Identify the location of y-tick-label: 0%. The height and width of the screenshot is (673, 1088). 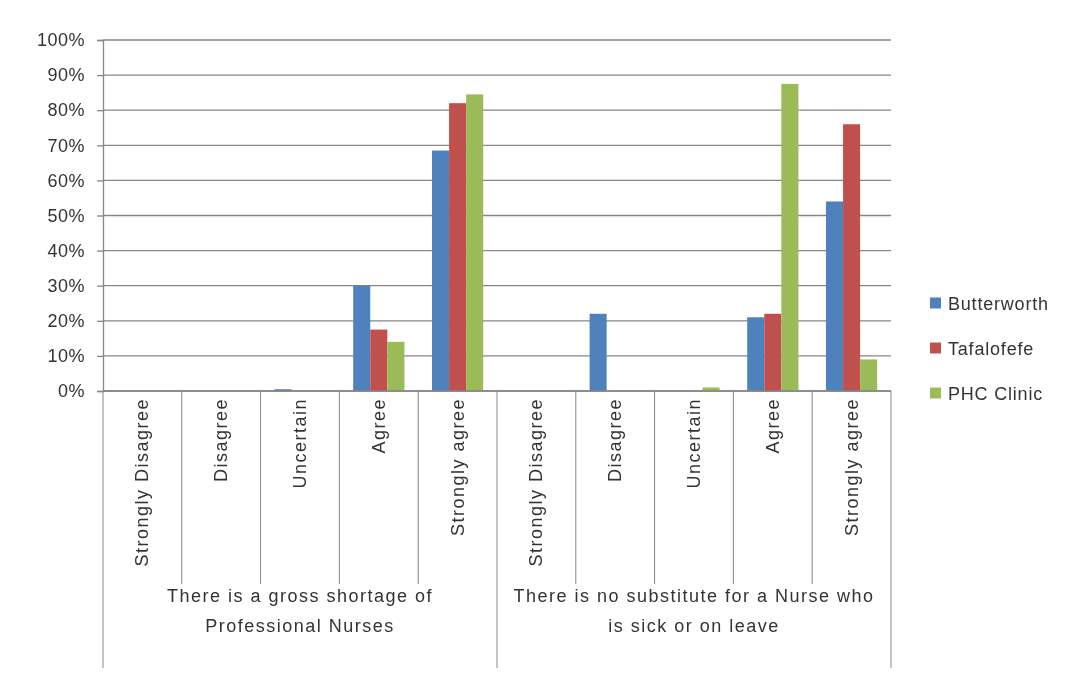
(71, 391).